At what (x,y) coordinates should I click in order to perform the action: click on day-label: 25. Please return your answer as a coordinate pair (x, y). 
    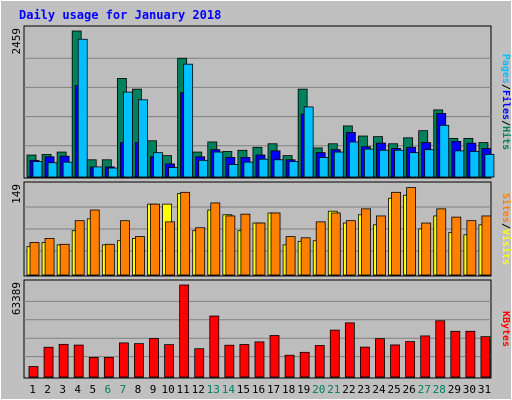
    Looking at the image, I should click on (393, 389).